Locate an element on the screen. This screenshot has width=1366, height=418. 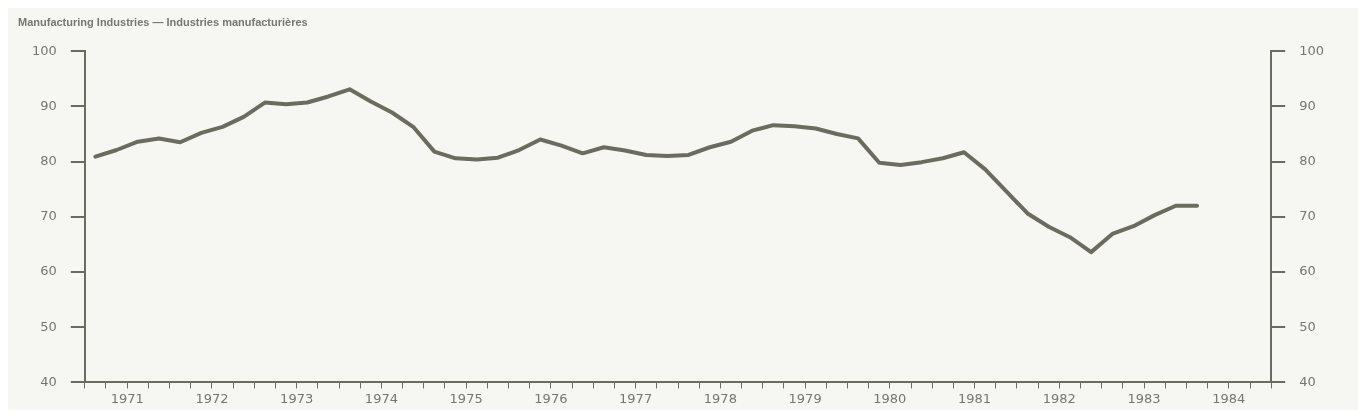
x-tick-label: 1984 is located at coordinates (1229, 398).